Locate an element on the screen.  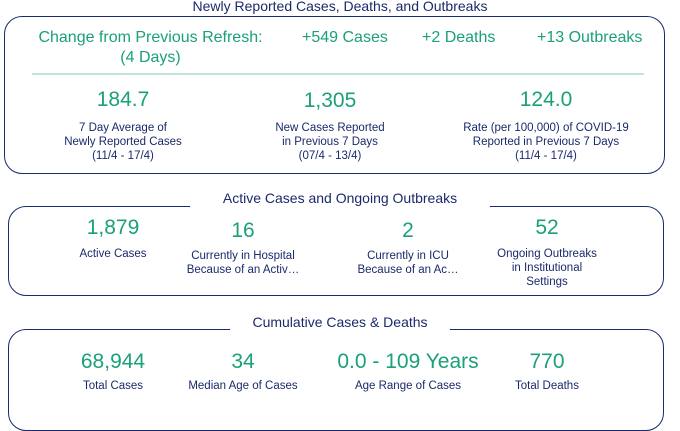
total-deaths-label: Total Deaths is located at coordinates (547, 386).